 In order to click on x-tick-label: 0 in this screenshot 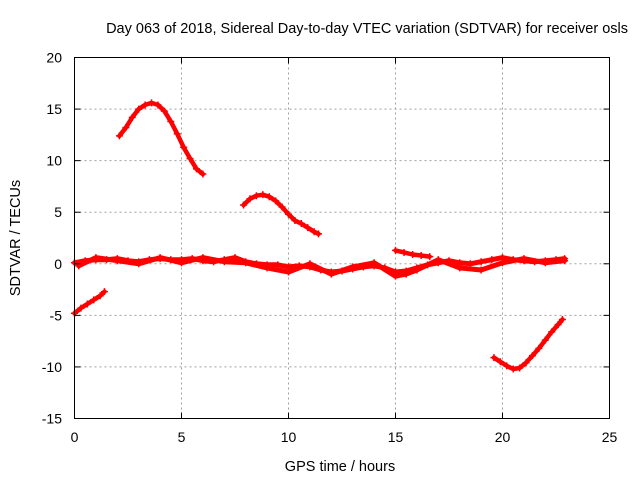, I will do `click(75, 437)`.